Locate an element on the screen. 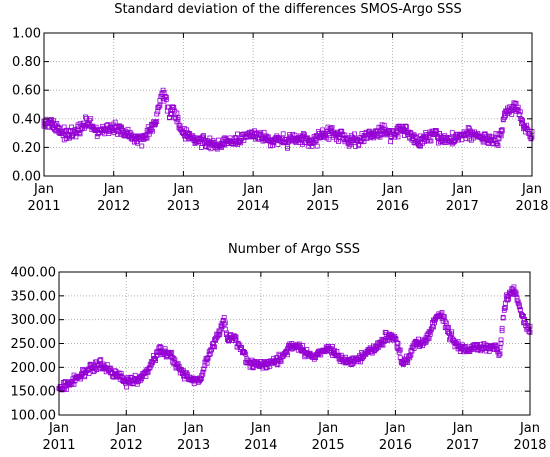 Image resolution: width=550 pixels, height=457 pixels. chart-title: Number of Argo SSS is located at coordinates (294, 249).